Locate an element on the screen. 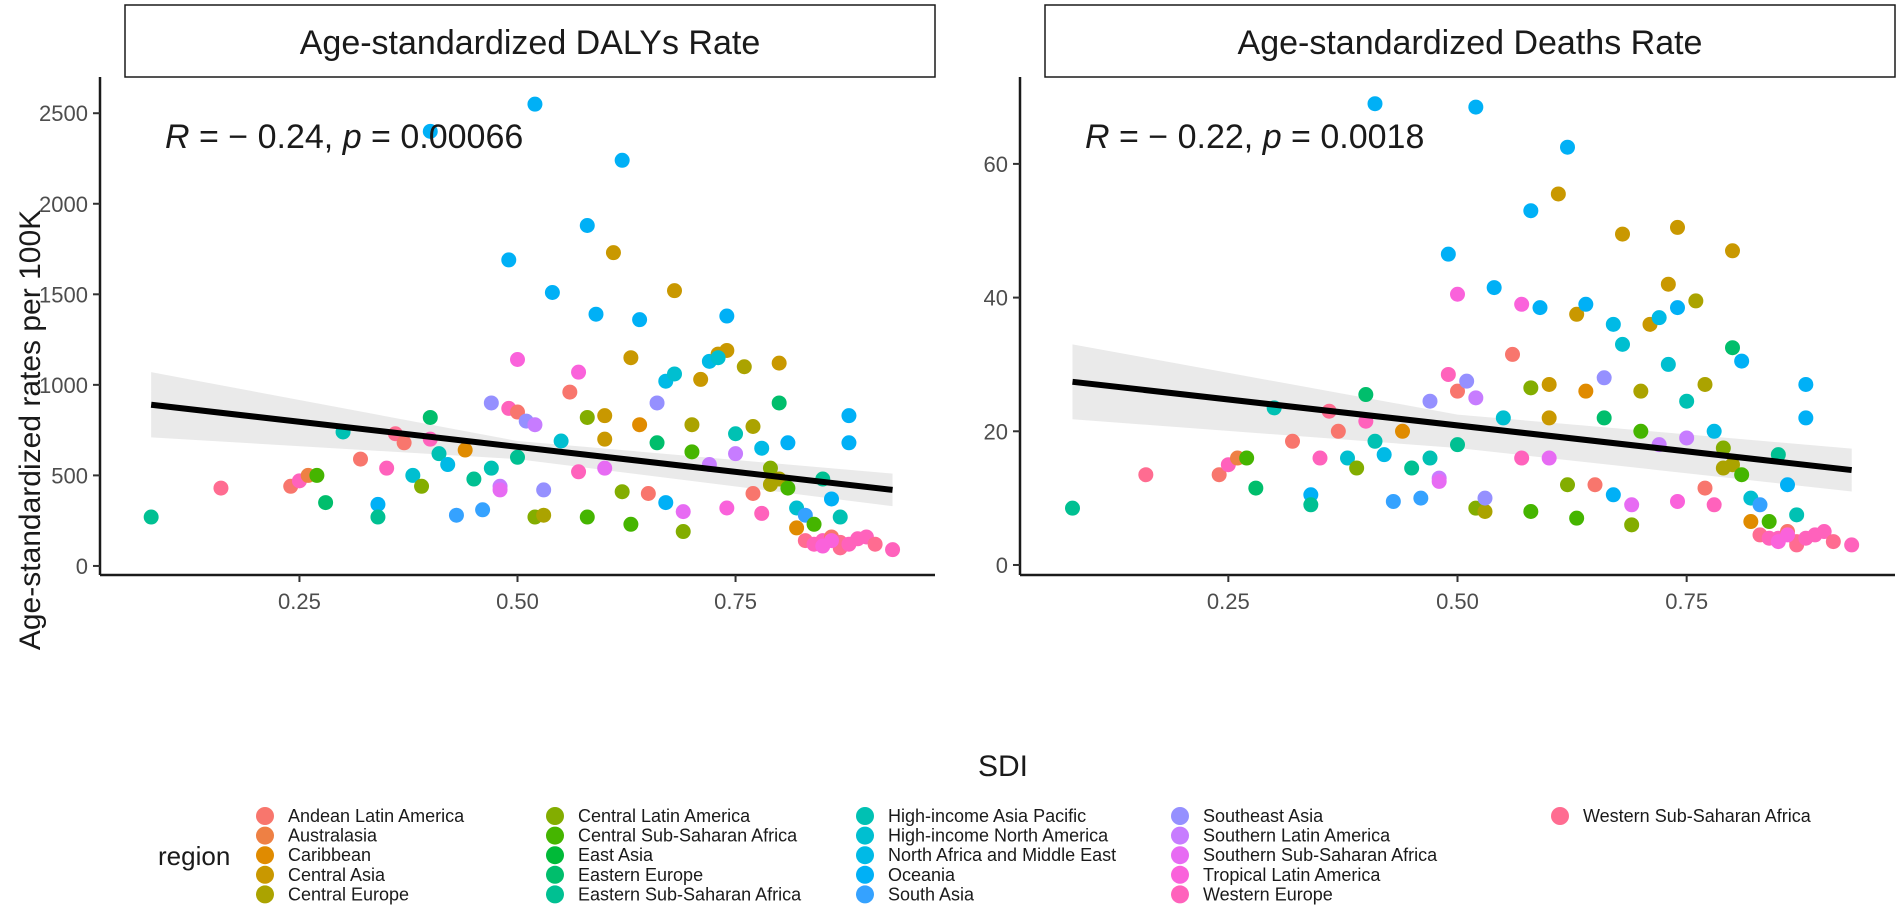  legend-label-6: Central Sub-Saharan Africa is located at coordinates (688, 836).